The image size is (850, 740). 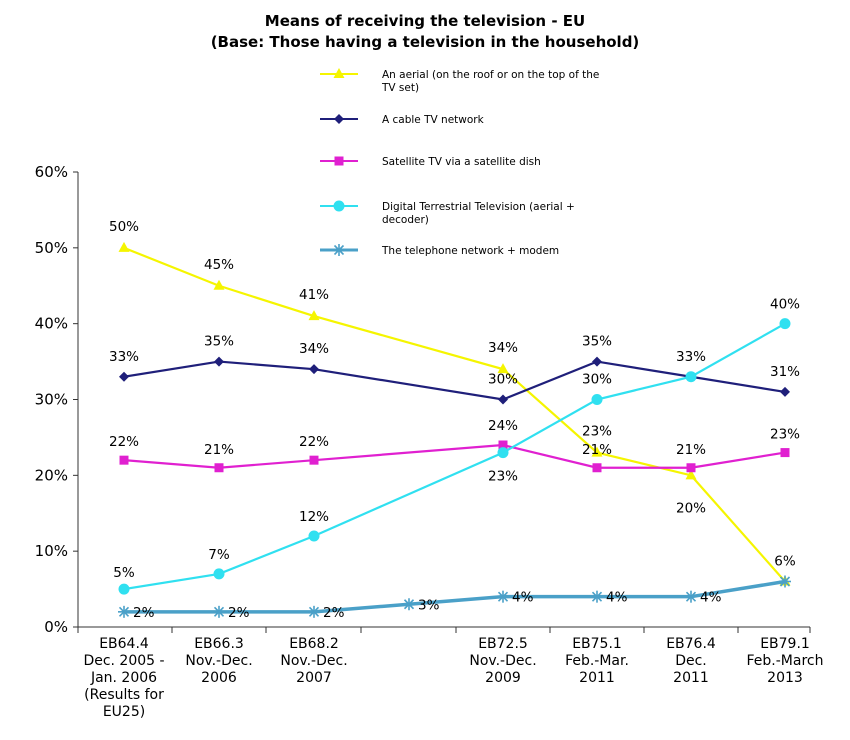 I want to click on data-label: 24%, so click(x=503, y=426).